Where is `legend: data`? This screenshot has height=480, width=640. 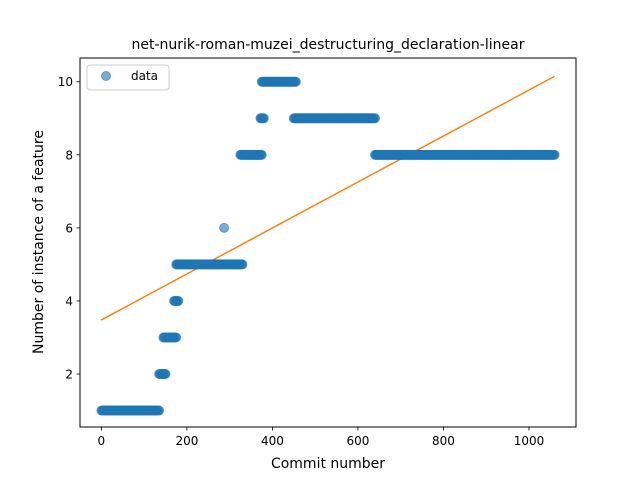 legend: data is located at coordinates (128, 77).